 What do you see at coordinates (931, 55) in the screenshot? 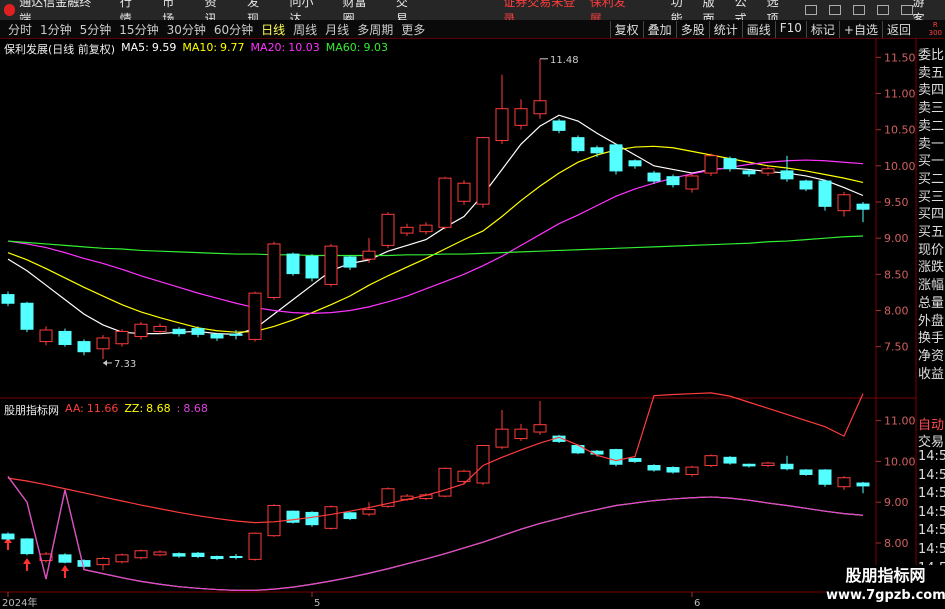
I see `quote-label: 委比` at bounding box center [931, 55].